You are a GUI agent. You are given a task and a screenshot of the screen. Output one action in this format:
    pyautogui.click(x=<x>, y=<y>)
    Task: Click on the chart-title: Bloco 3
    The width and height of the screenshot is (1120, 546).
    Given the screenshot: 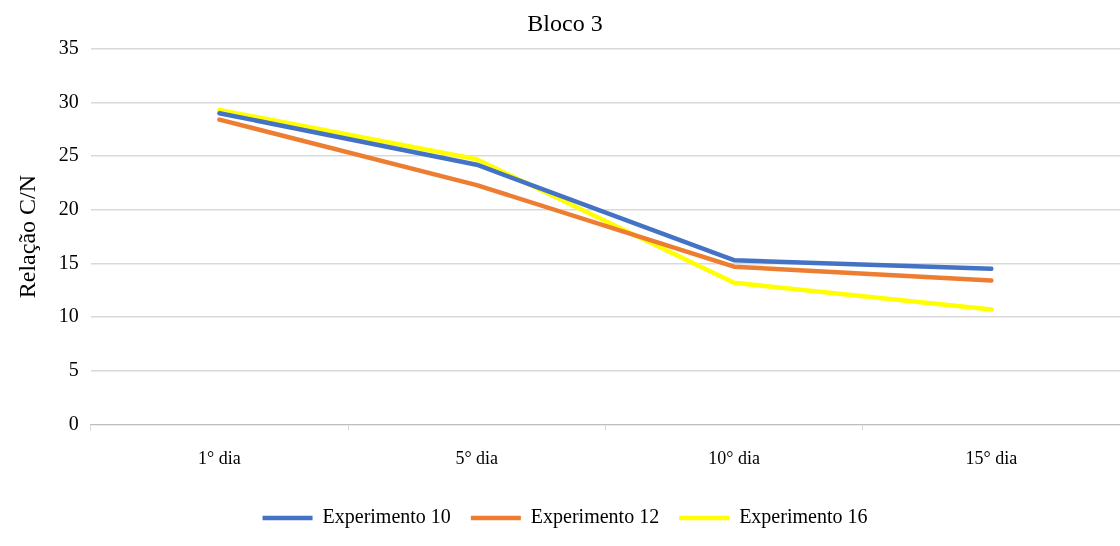 What is the action you would take?
    pyautogui.click(x=565, y=22)
    